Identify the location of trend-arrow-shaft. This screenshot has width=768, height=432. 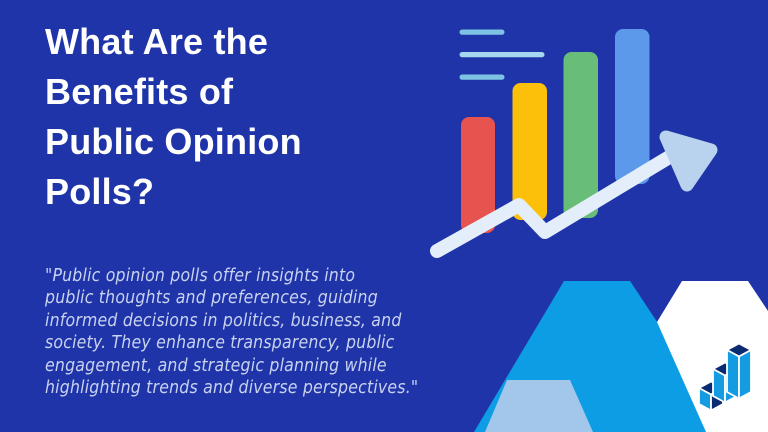
(556, 202).